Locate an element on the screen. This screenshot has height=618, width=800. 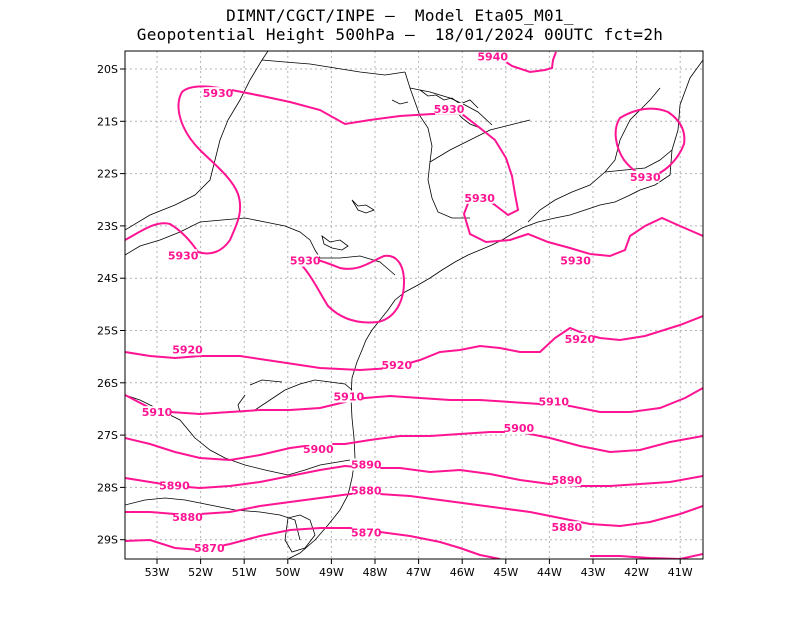
lat-label: 21S is located at coordinates (107, 121).